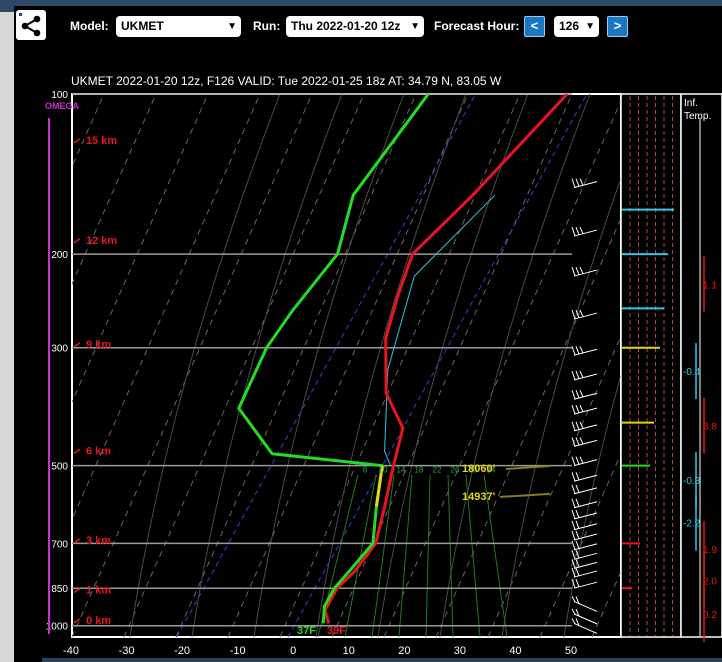 This screenshot has height=662, width=722. I want to click on forecast-hour-value: 126, so click(569, 26).